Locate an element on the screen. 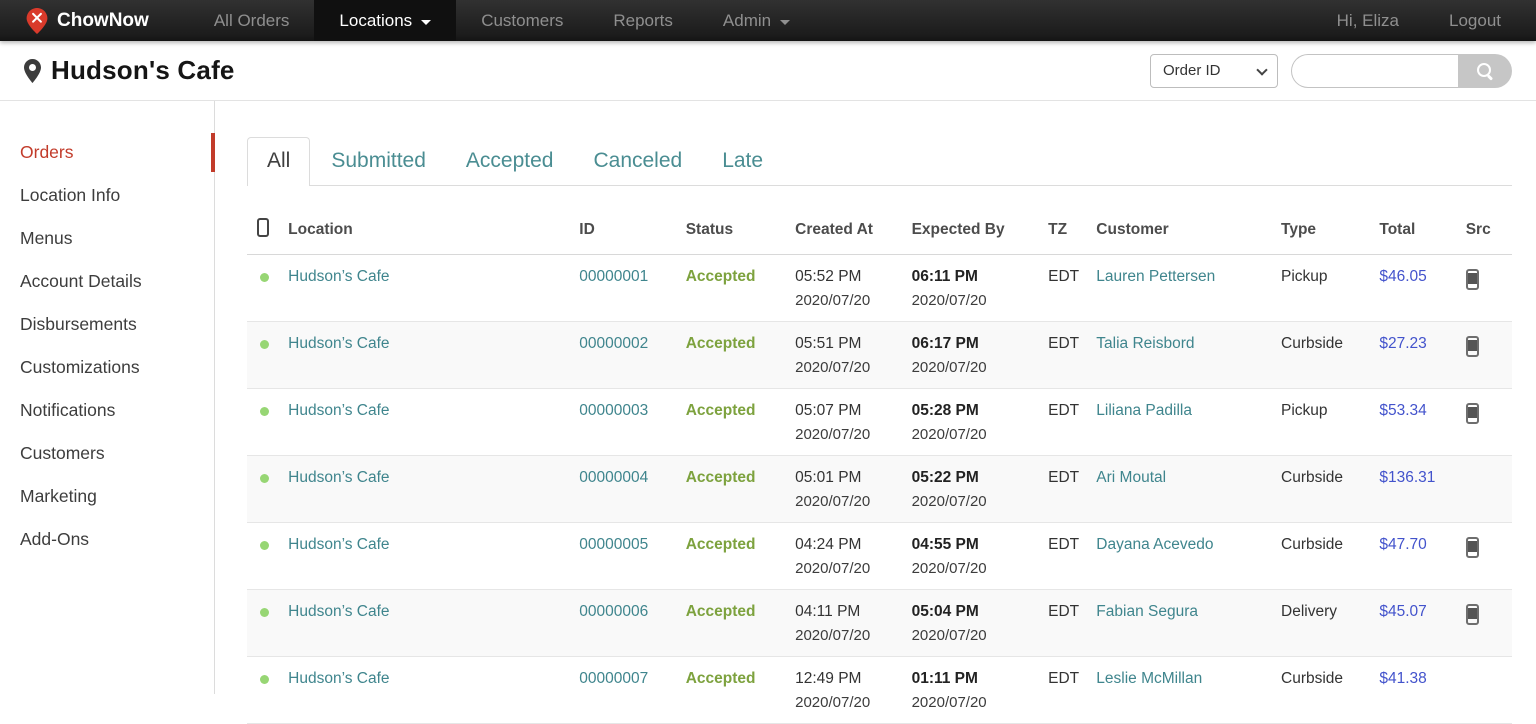 This screenshot has height=724, width=1536. search-filter-wrap: Order ID is located at coordinates (1214, 70).